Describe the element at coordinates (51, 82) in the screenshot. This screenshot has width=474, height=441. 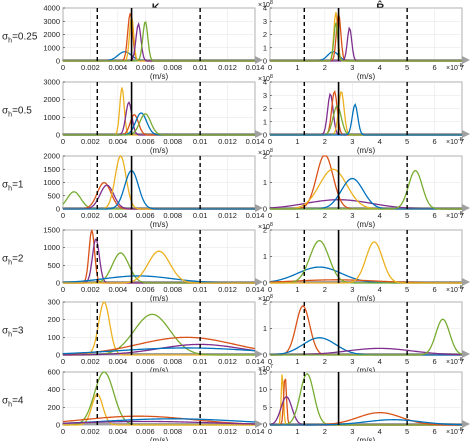
I see `y-tick-label: 3000` at that location.